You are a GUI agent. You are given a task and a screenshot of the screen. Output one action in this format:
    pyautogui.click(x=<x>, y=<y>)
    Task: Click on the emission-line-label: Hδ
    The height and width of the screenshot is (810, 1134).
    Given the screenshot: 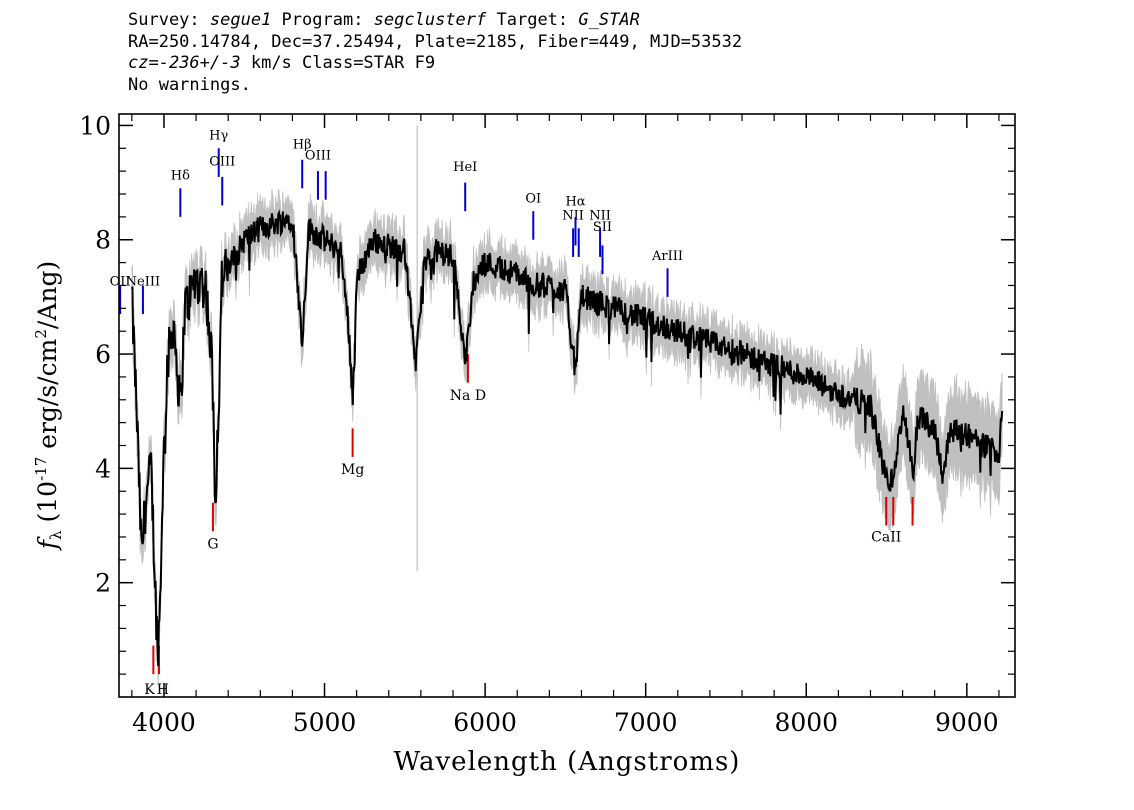 What is the action you would take?
    pyautogui.click(x=180, y=176)
    